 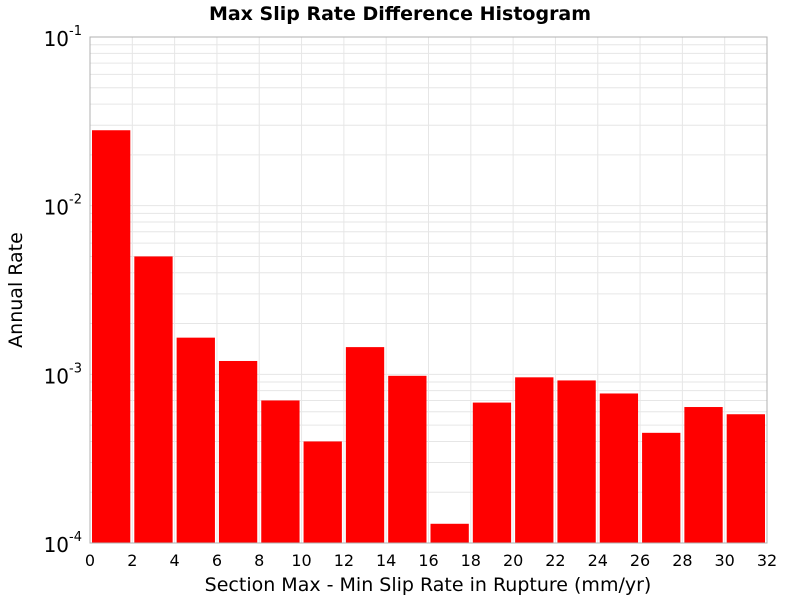 What do you see at coordinates (725, 560) in the screenshot?
I see `x-tick-label: 30` at bounding box center [725, 560].